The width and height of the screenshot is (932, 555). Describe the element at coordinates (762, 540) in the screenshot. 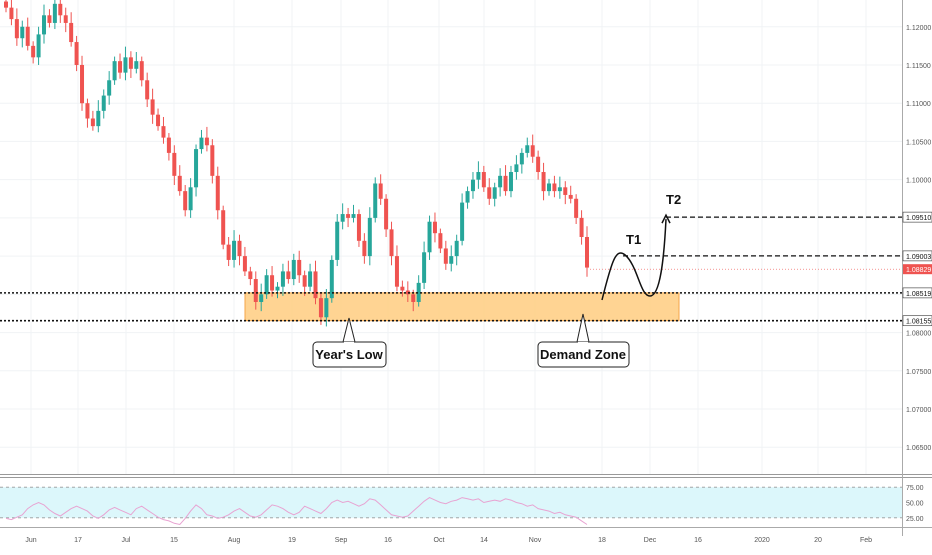

I see `time-tick-label: 2020` at that location.